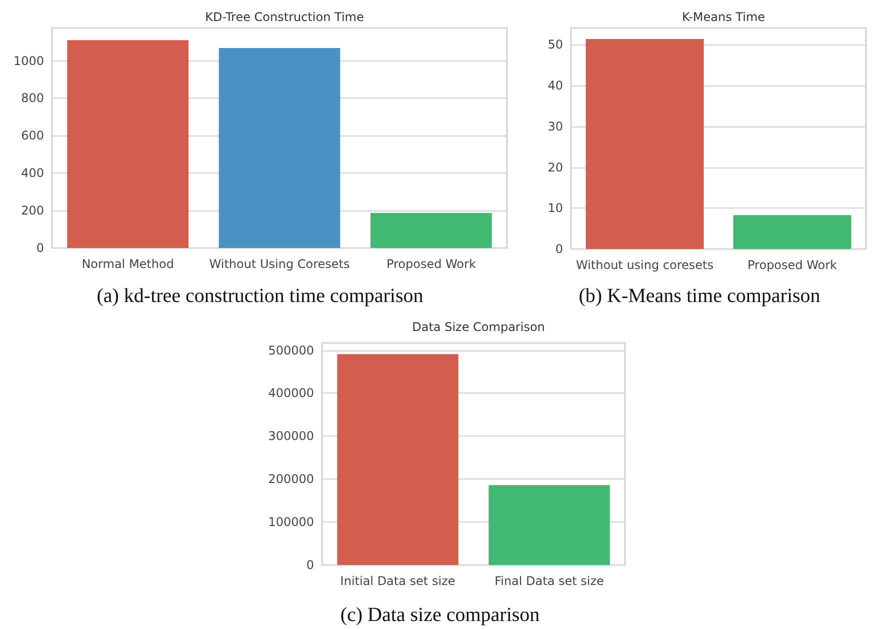  I want to click on x-tick-label: Final Data set size, so click(549, 581).